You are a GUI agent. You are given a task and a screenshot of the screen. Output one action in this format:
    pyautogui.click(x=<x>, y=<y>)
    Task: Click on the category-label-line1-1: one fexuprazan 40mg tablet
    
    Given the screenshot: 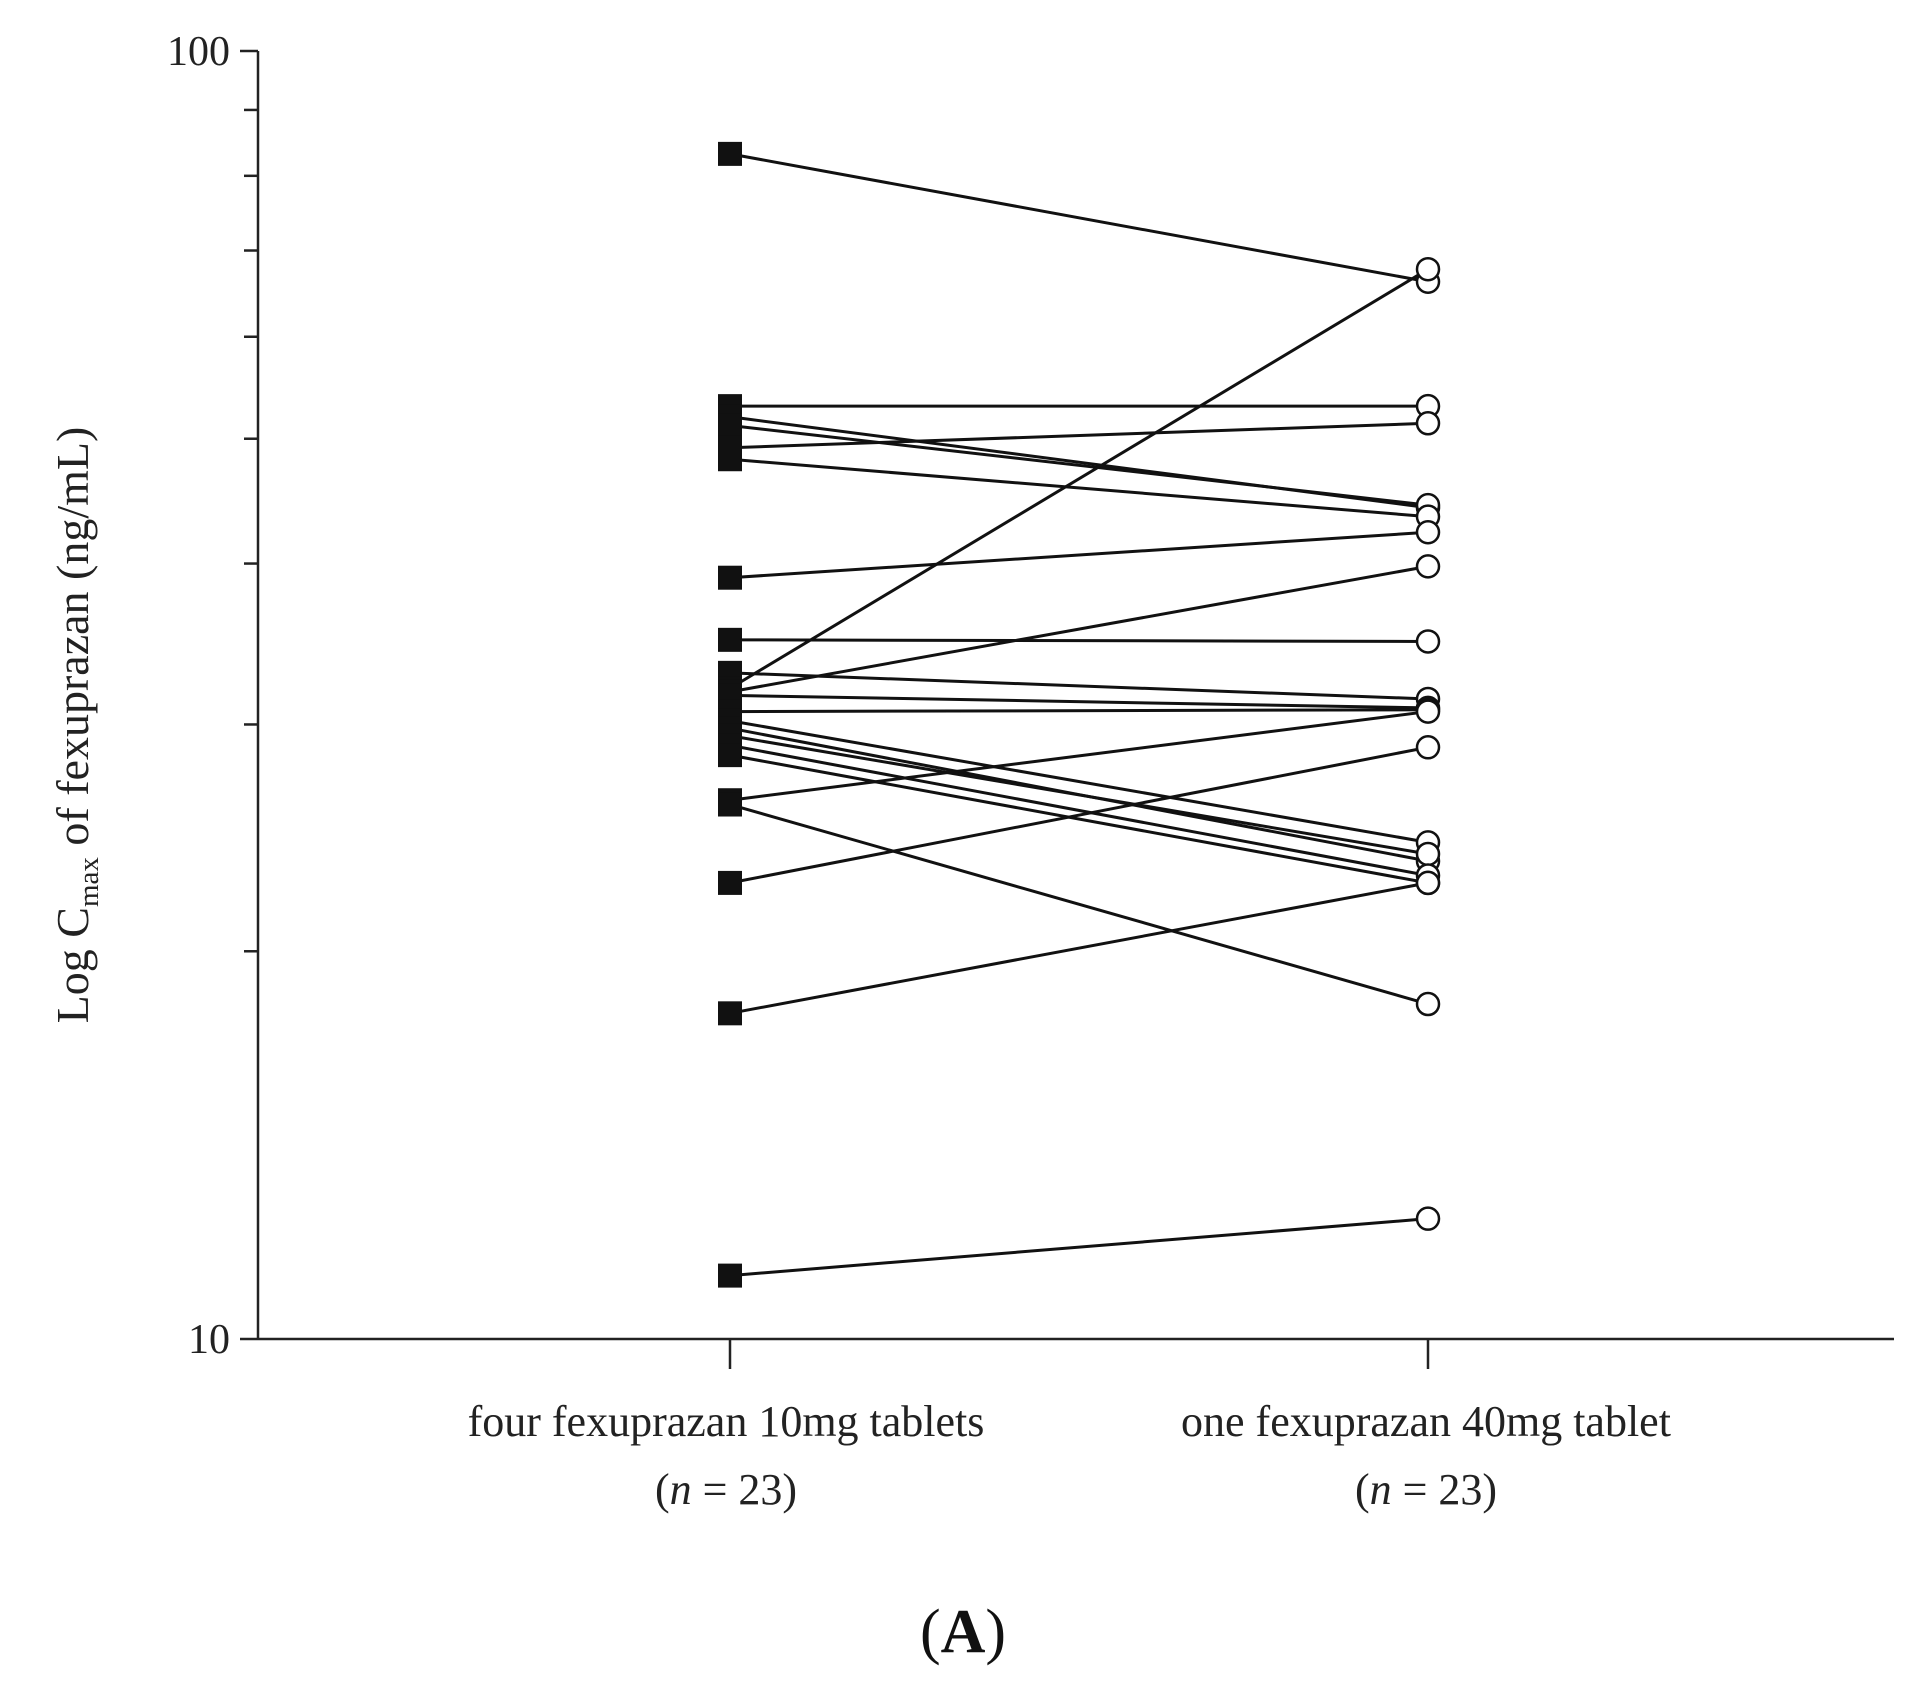 What is the action you would take?
    pyautogui.click(x=1426, y=1421)
    